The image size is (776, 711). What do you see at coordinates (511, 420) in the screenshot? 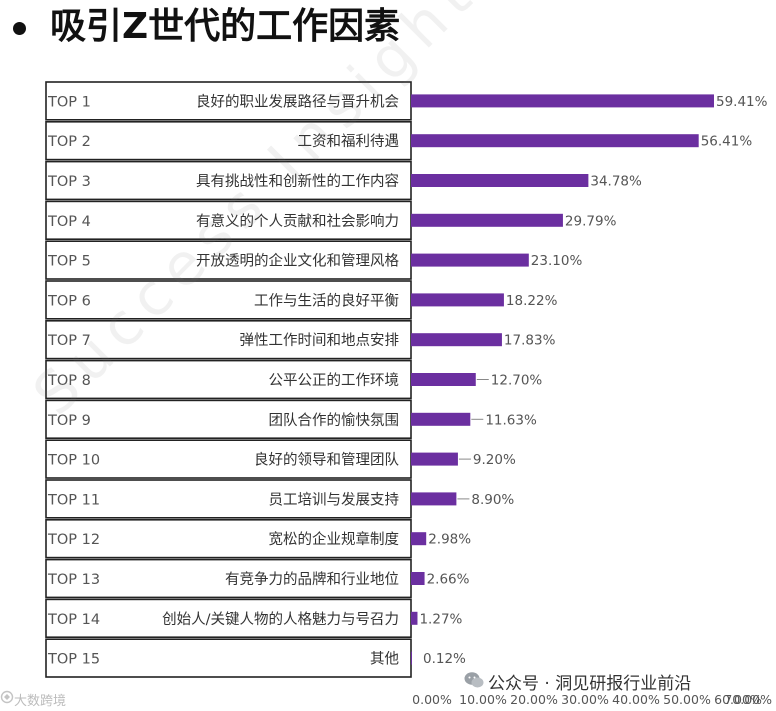
I see `data-label: 11.63%` at bounding box center [511, 420].